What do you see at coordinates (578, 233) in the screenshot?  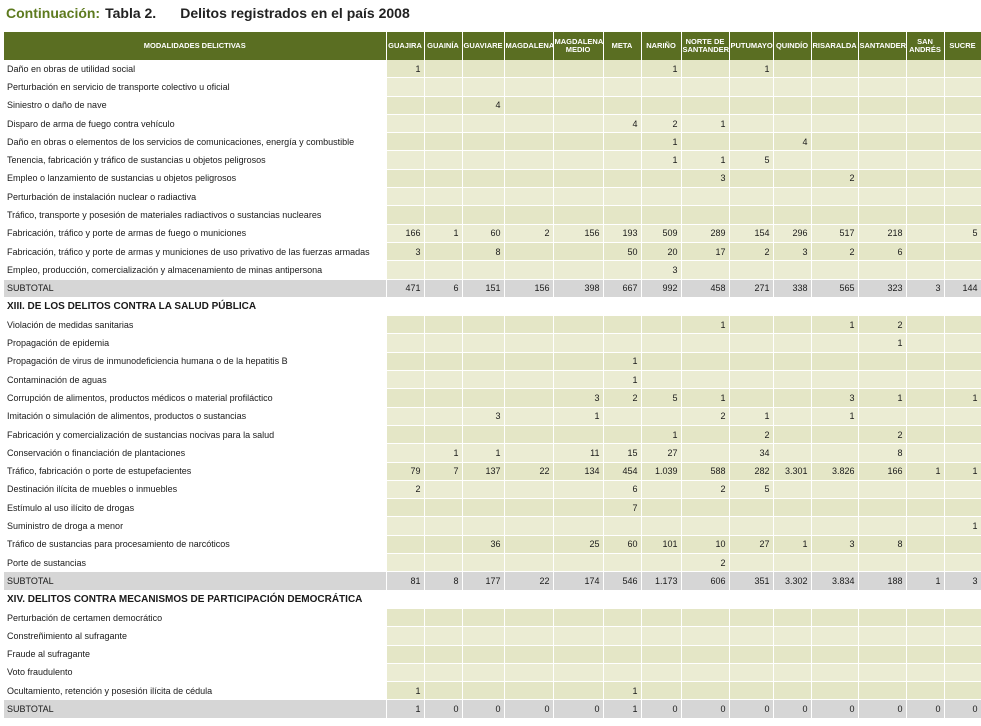 I see `value-cell: 156` at bounding box center [578, 233].